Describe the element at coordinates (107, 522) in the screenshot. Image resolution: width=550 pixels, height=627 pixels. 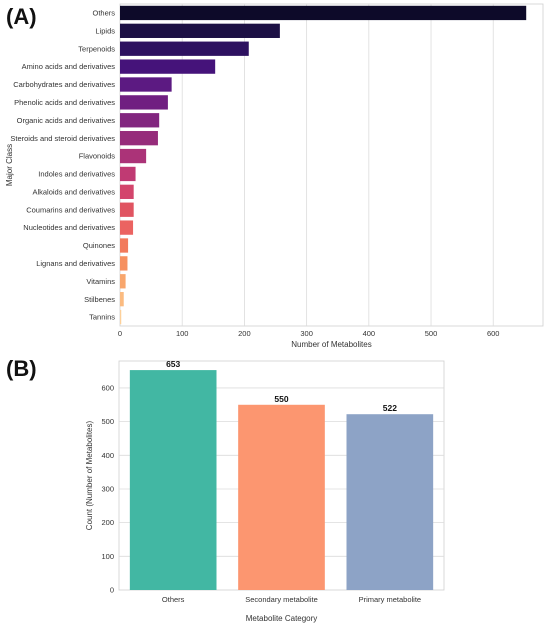
I see `y-tick-b-2: 200` at that location.